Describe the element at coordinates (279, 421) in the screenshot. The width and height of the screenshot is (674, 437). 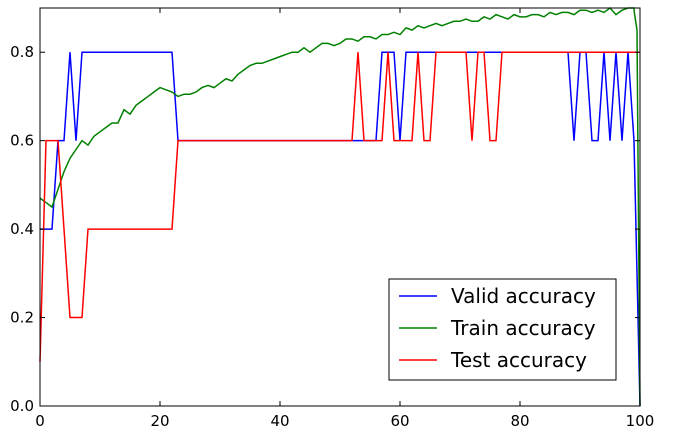
I see `x-tick-label: 40` at that location.